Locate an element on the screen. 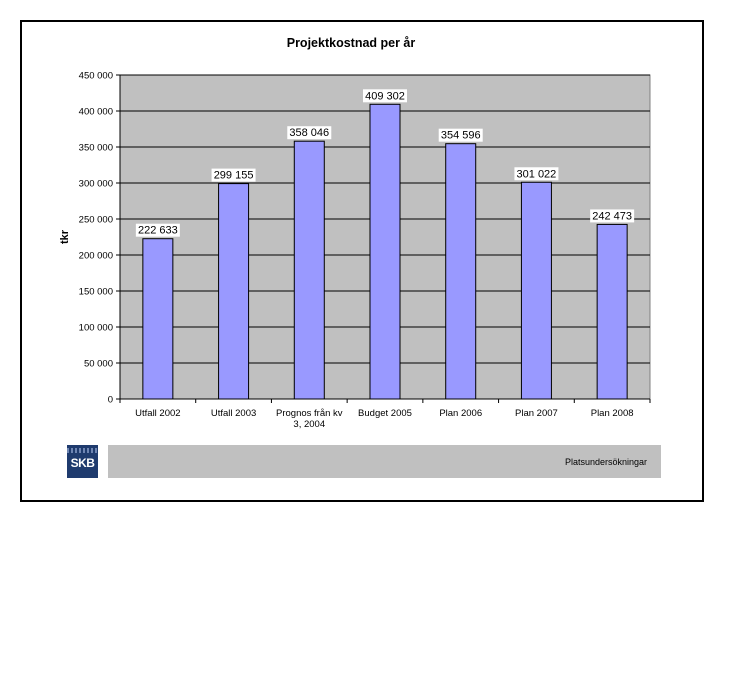 The image size is (749, 697). value-label: 242 473 is located at coordinates (612, 216).